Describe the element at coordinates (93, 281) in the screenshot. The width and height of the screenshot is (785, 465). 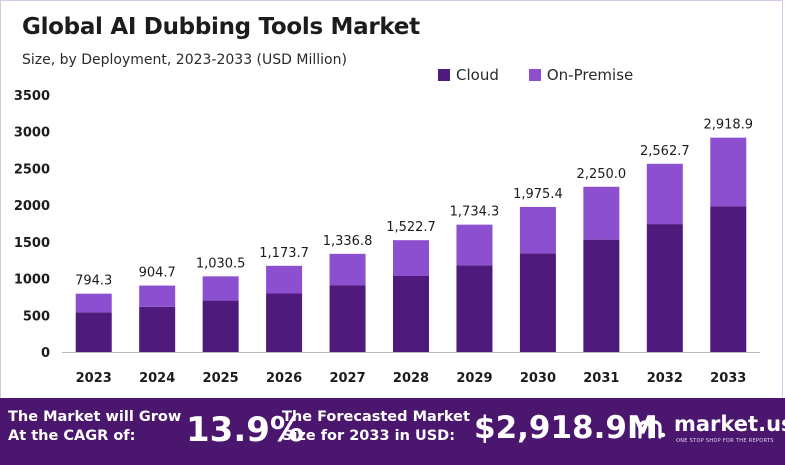
I see `bar-total-label: 794.3` at that location.